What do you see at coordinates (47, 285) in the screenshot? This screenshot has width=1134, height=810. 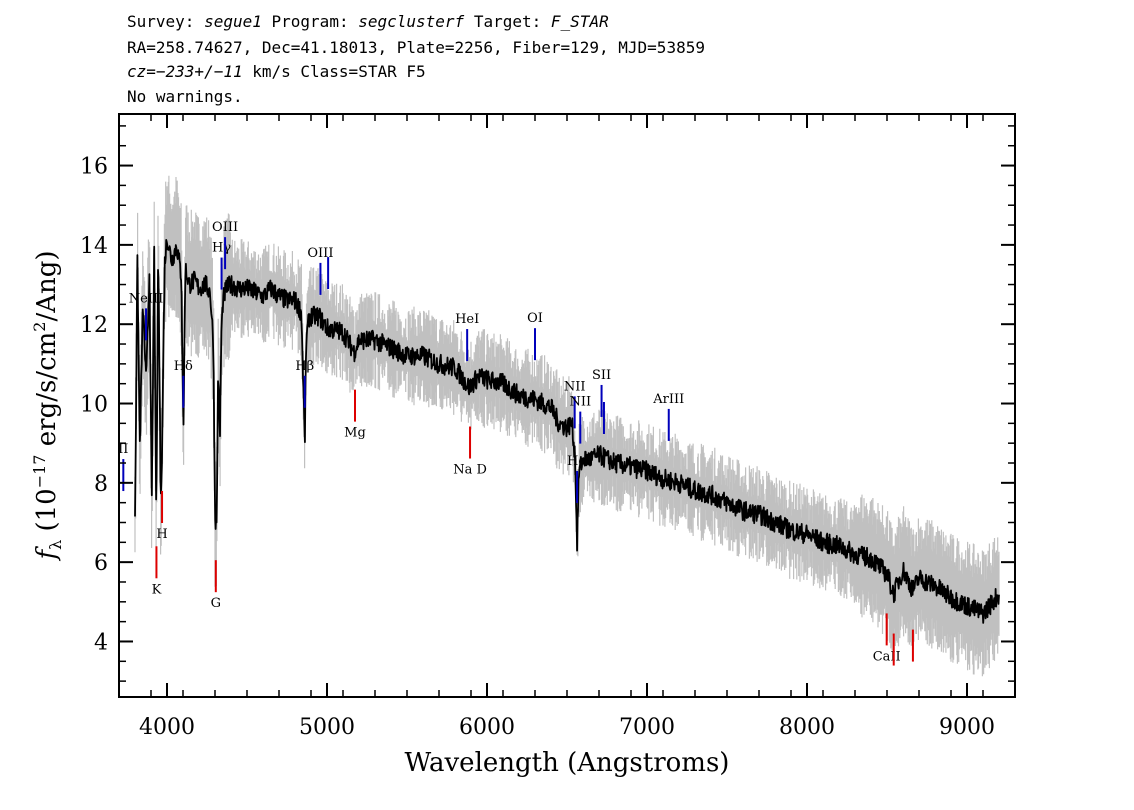 I see `y-axis-label-end: /Ang)` at bounding box center [47, 285].